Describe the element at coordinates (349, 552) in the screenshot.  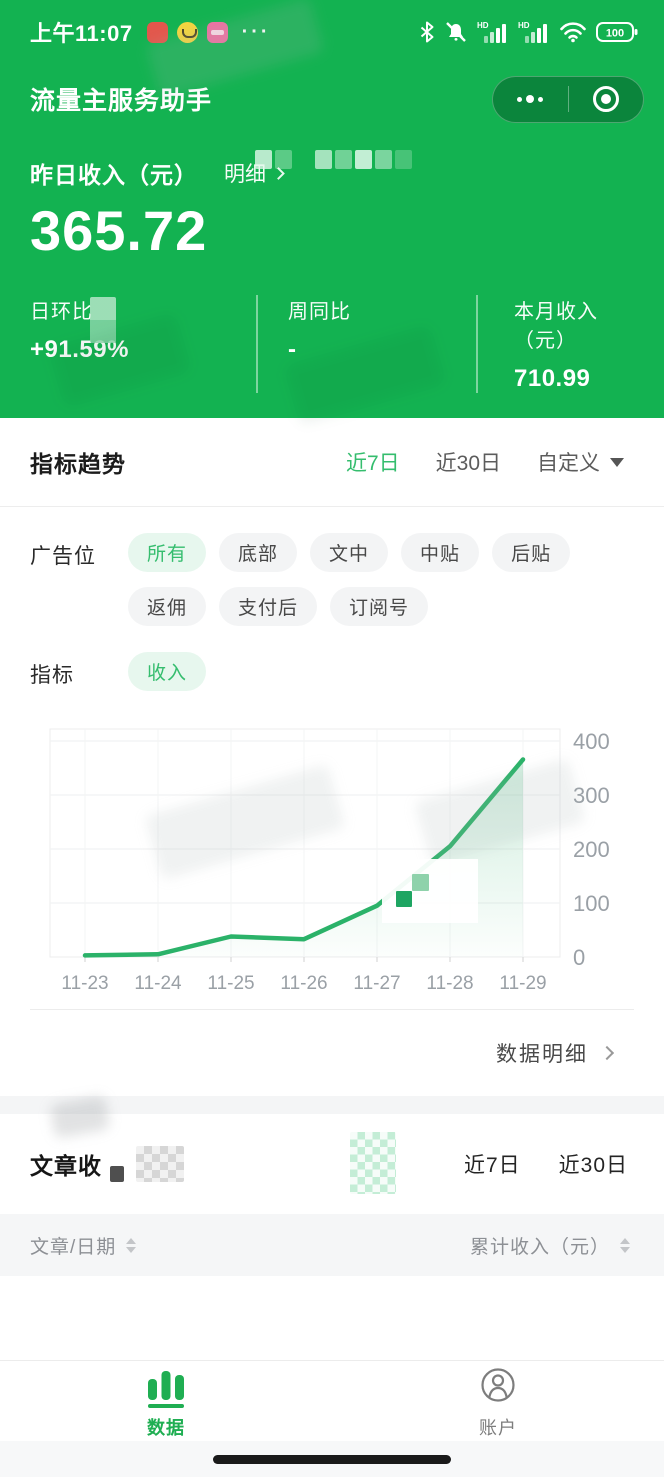
I see `ad-slot-chip-2: 文中` at that location.